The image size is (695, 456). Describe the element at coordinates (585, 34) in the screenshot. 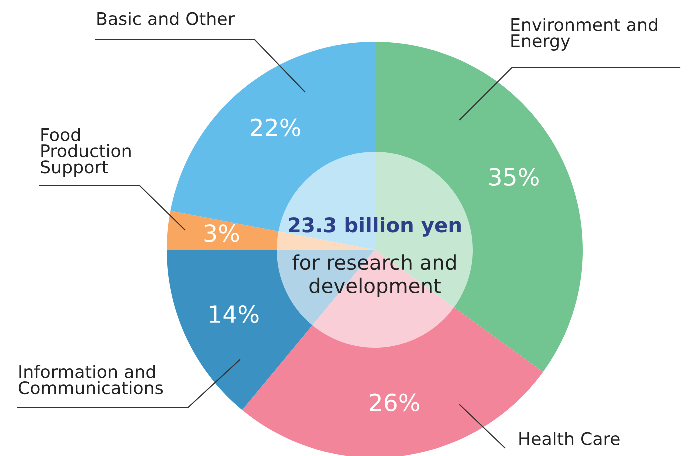

I see `slice-label: Environment and Energy` at that location.